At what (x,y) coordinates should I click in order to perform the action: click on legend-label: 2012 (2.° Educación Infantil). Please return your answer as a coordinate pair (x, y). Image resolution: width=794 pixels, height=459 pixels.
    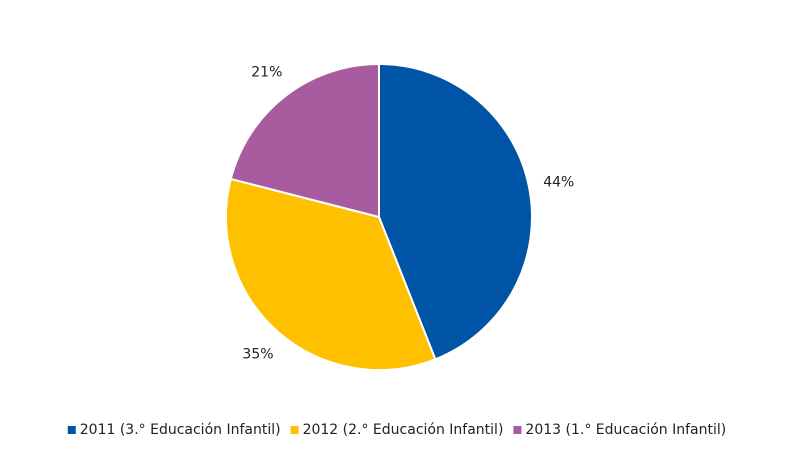
    Looking at the image, I should click on (403, 430).